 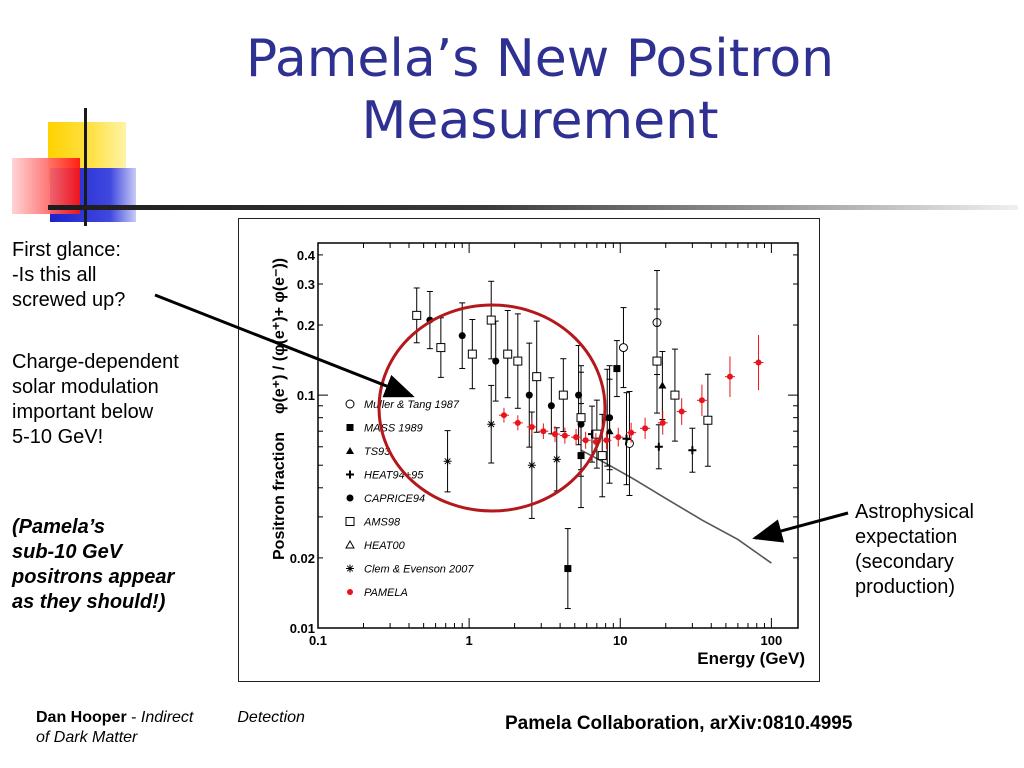 What do you see at coordinates (167, 717) in the screenshot?
I see `footer-talk-part1: Indirect` at bounding box center [167, 717].